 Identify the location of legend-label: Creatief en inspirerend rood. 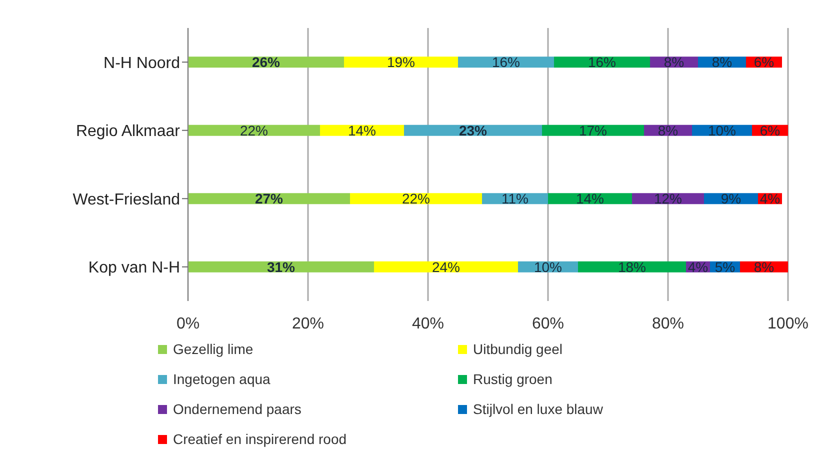
(260, 439).